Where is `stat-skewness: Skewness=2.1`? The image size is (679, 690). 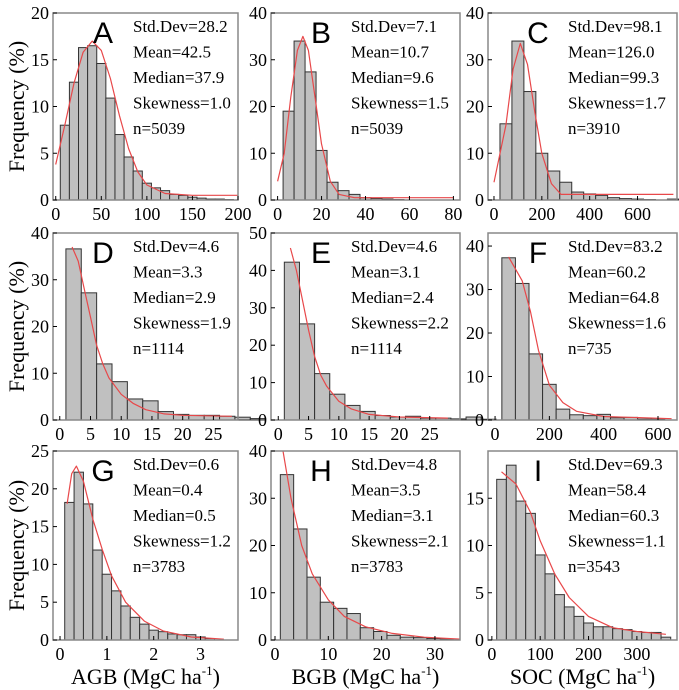
stat-skewness: Skewness=2.1 is located at coordinates (400, 541).